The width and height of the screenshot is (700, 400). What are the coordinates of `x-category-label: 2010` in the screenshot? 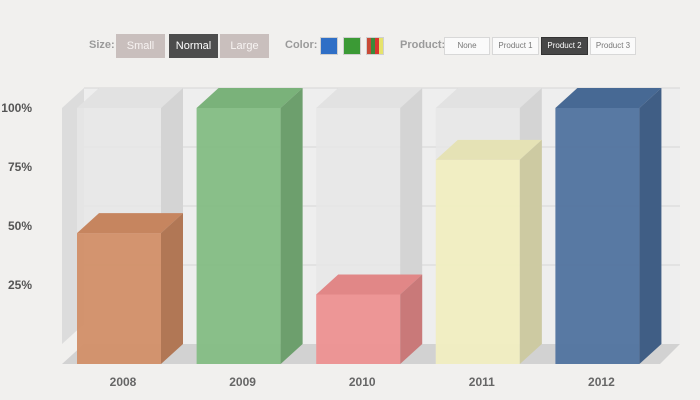 It's located at (362, 382).